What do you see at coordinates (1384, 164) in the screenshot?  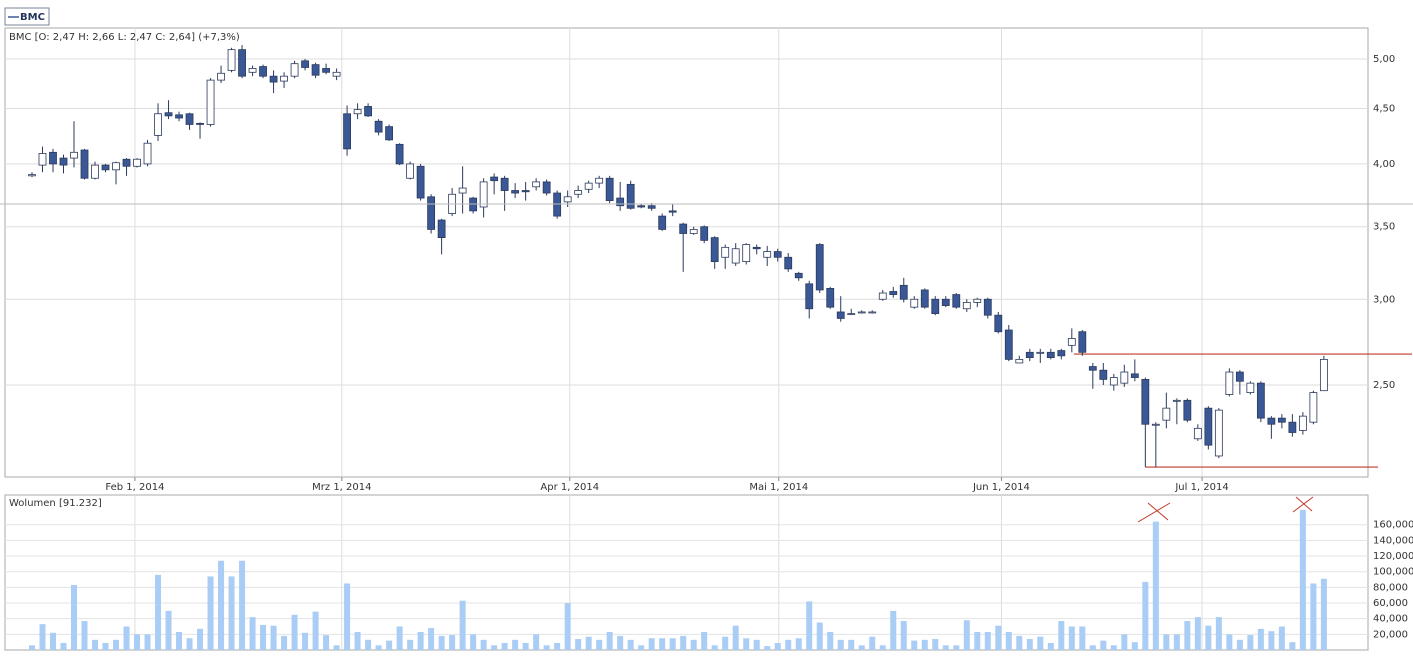 I see `y-tick-label: 4,00` at bounding box center [1384, 164].